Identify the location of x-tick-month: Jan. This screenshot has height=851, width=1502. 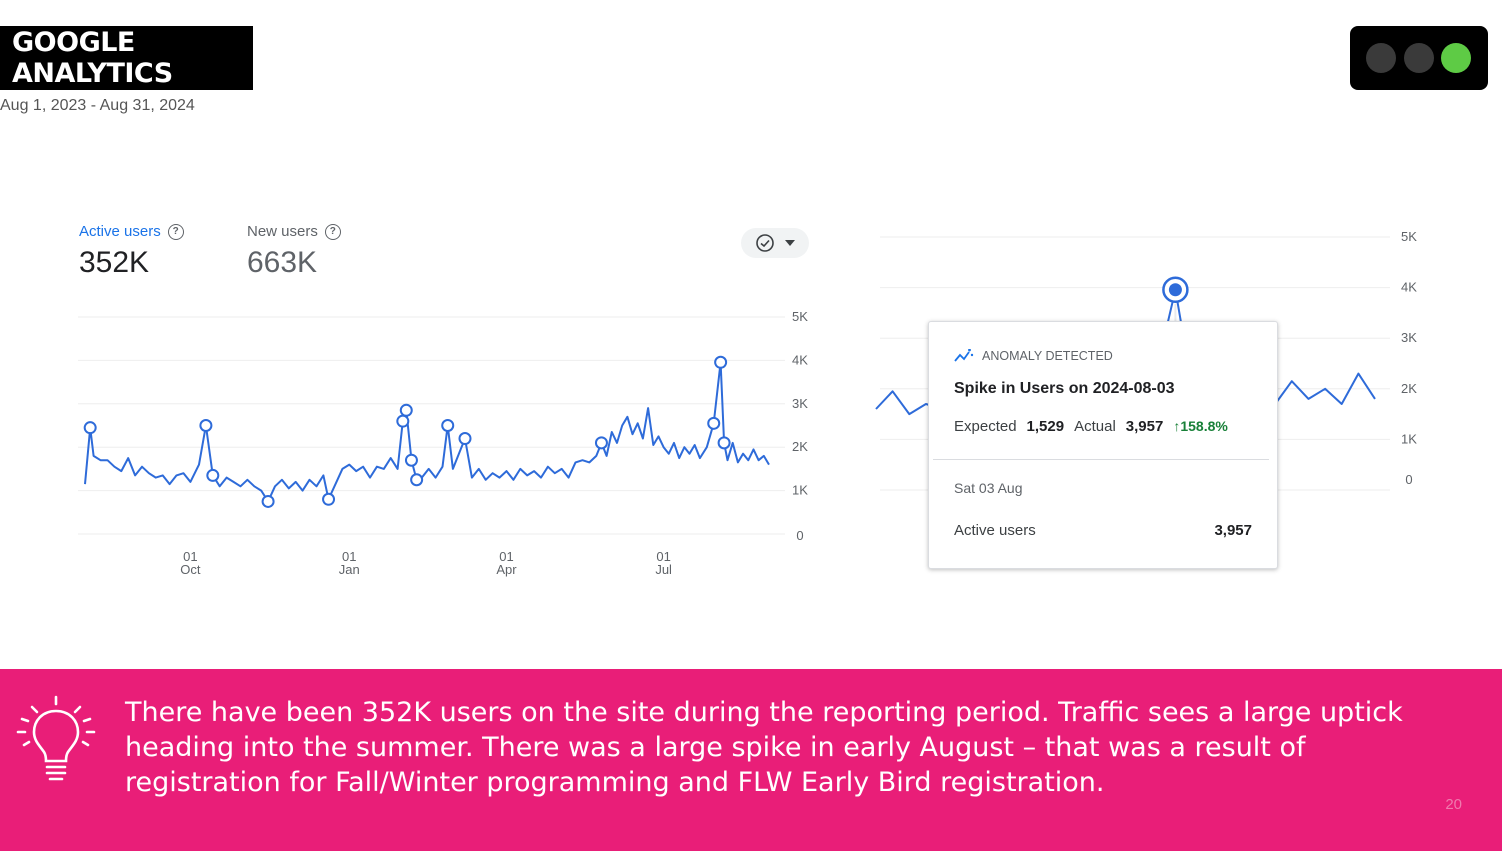
(349, 569).